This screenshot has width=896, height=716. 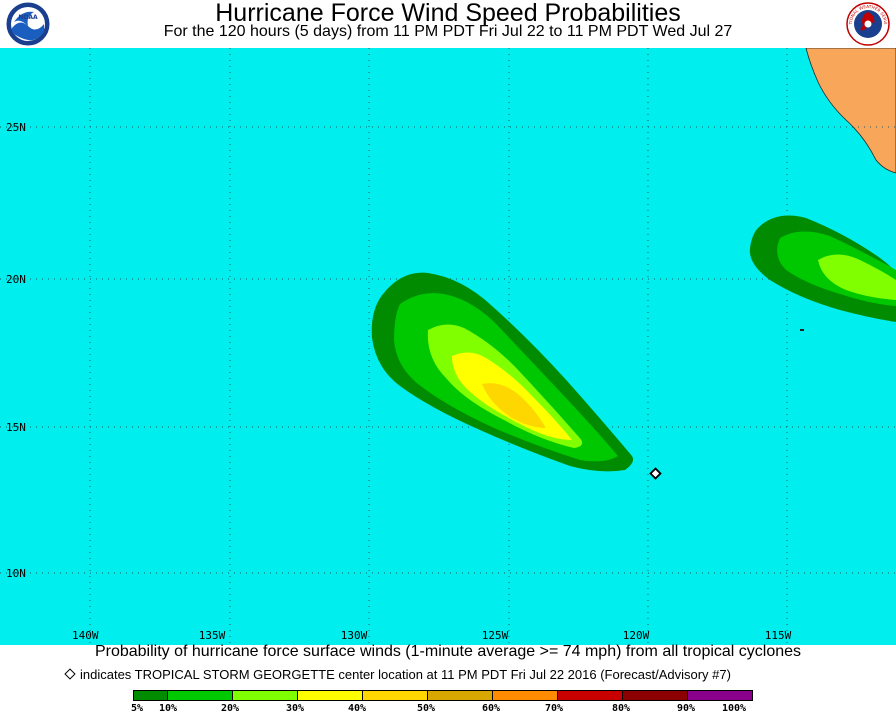 What do you see at coordinates (16, 279) in the screenshot?
I see `lat-label-20n: 20N` at bounding box center [16, 279].